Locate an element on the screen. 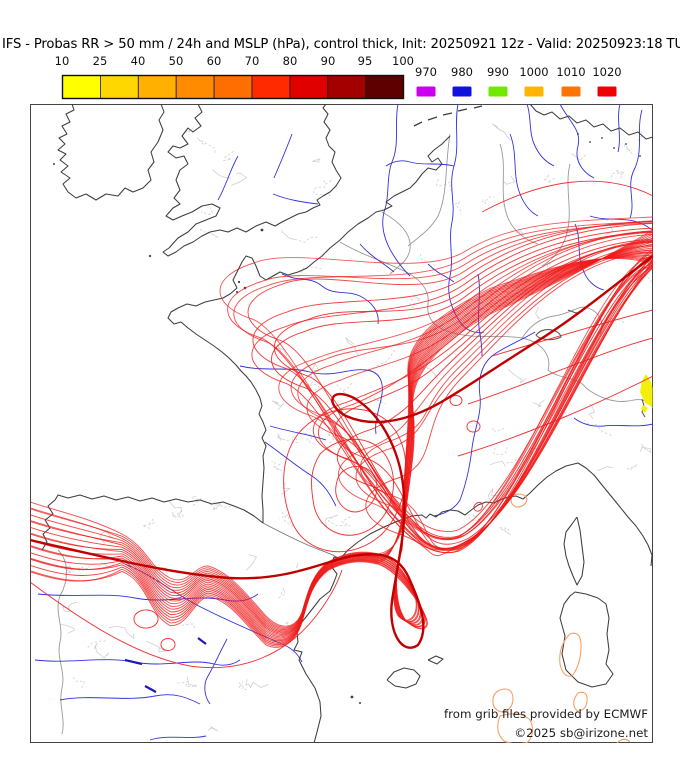  coast-german-bight is located at coordinates (591, 122).